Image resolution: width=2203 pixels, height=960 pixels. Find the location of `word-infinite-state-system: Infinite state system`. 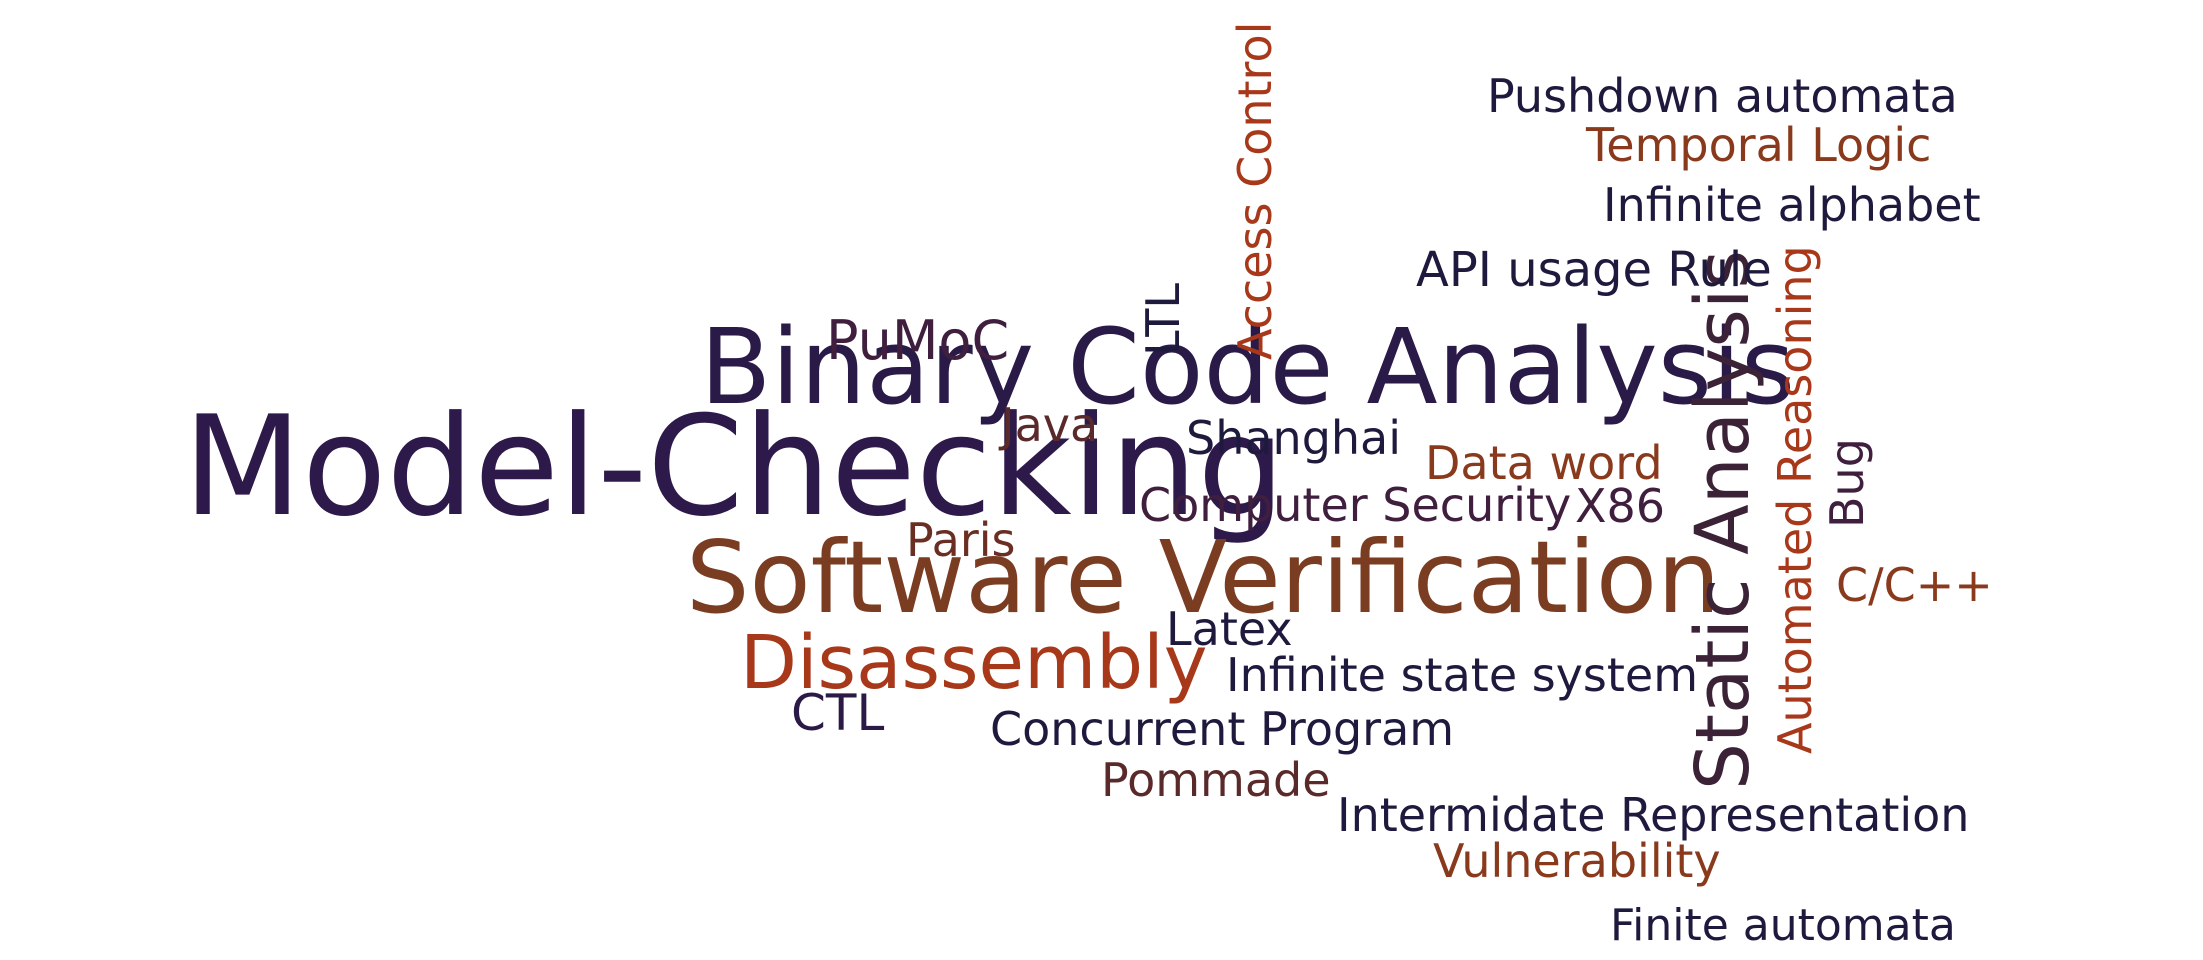

word-infinite-state-system: Infinite state system is located at coordinates (1462, 675).